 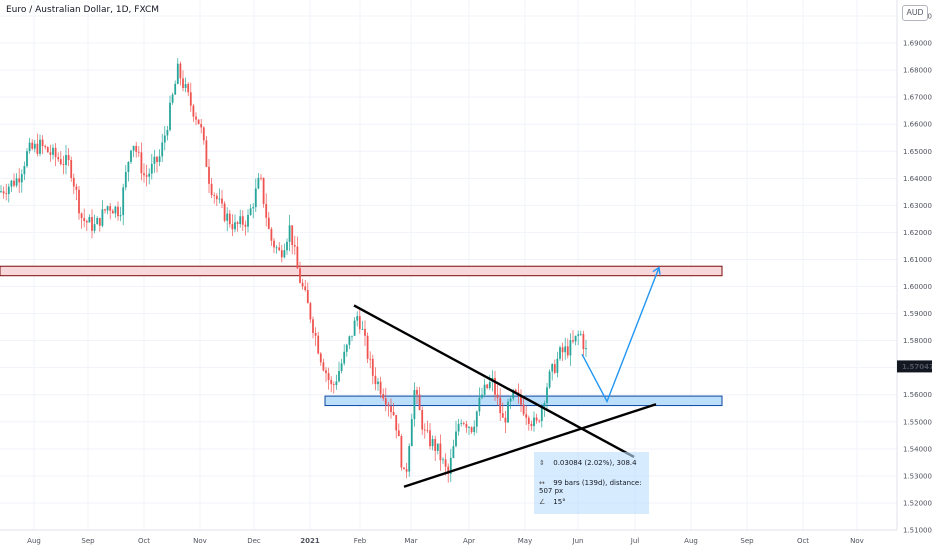 I want to click on angle-icon: ∠, so click(x=542, y=502).